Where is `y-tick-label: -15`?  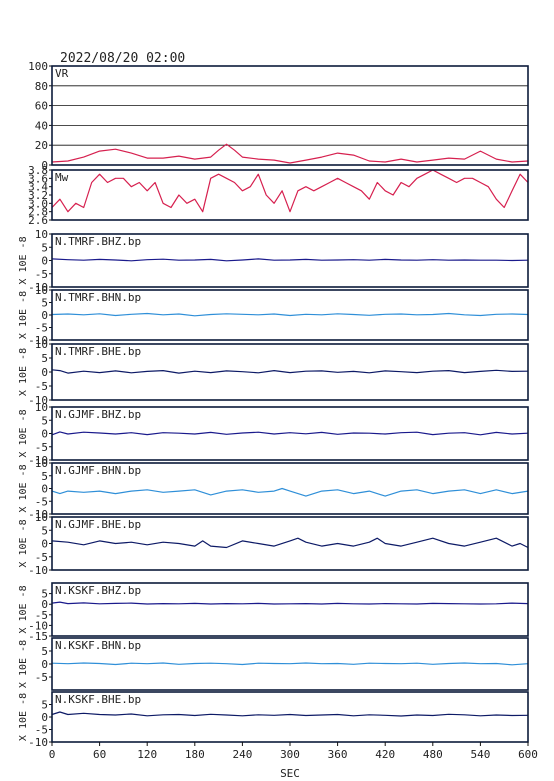 y-tick-label: -15 is located at coordinates (38, 636).